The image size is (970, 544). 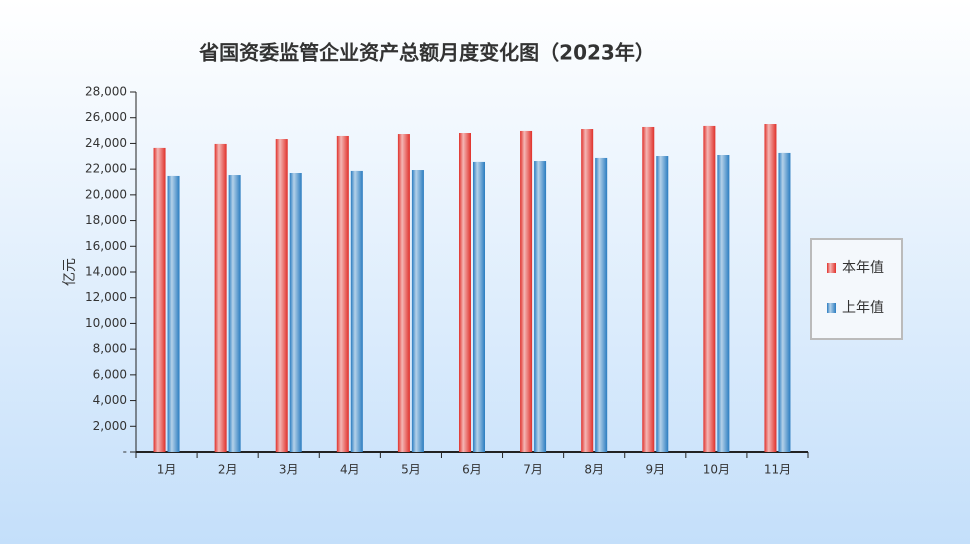 What do you see at coordinates (106, 246) in the screenshot?
I see `y-tick-label: 16,000` at bounding box center [106, 246].